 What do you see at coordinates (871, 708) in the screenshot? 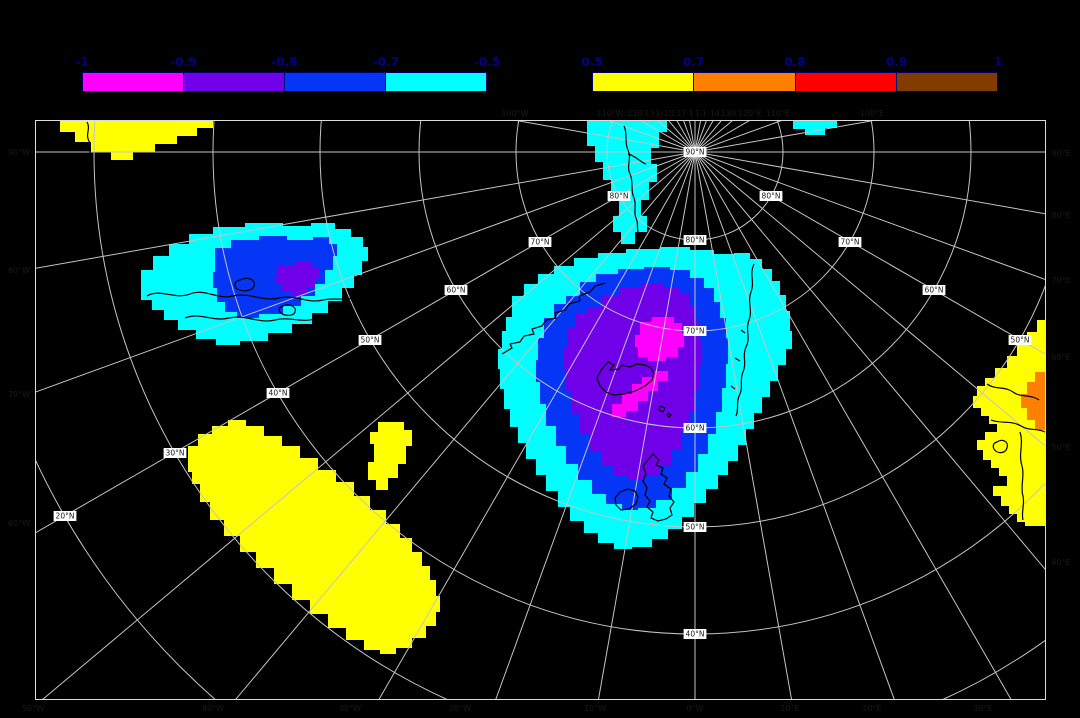
I see `svg-text: 20°E` at bounding box center [871, 708].